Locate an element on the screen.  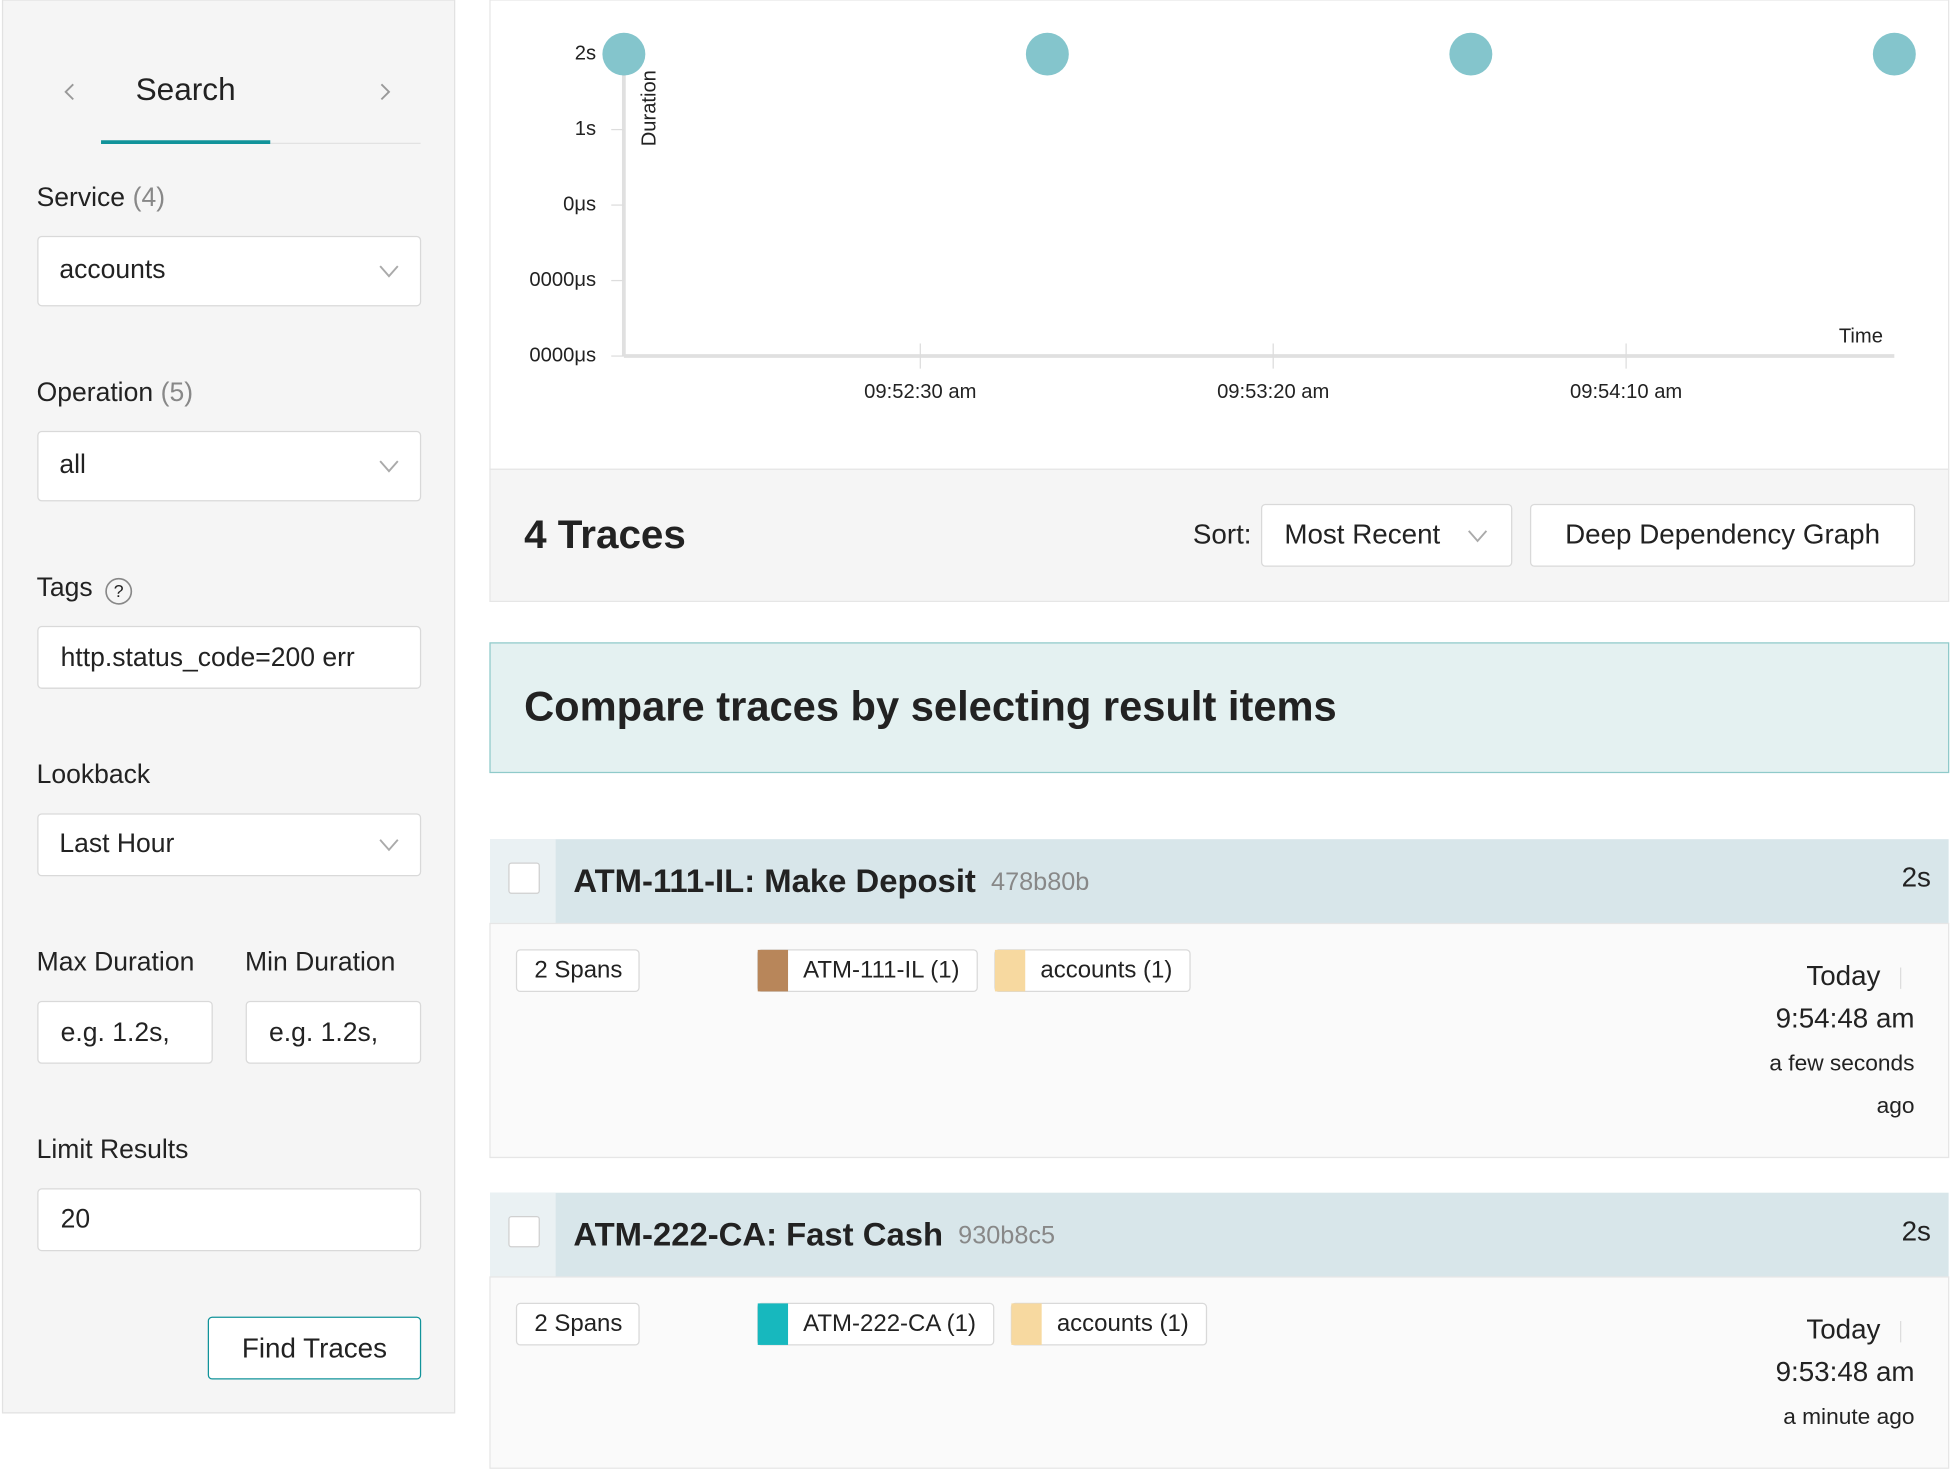
x-axis-title: Time is located at coordinates (1861, 337).